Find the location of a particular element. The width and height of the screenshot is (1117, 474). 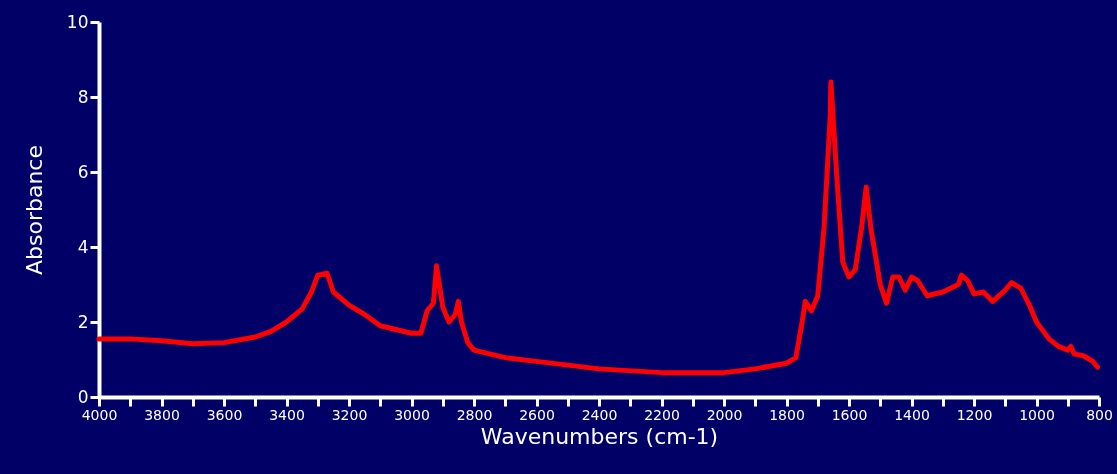

y-tick-label: 4 is located at coordinates (83, 246).